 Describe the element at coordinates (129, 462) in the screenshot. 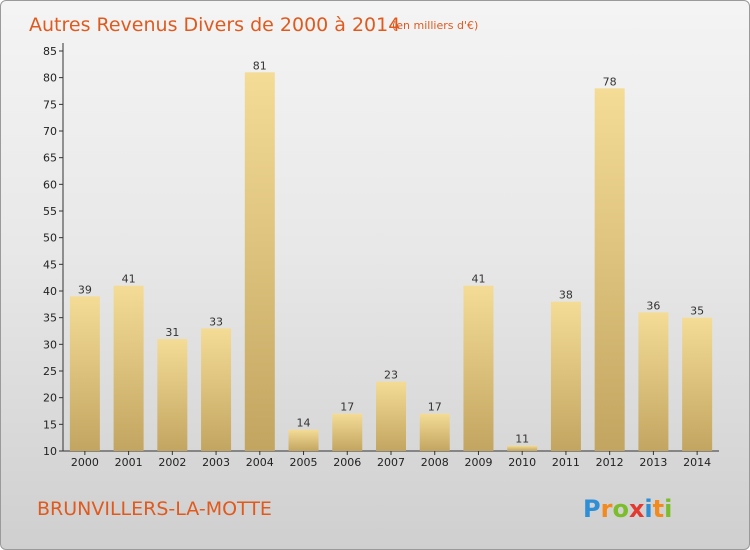

I see `x-tick-label: 2001` at that location.